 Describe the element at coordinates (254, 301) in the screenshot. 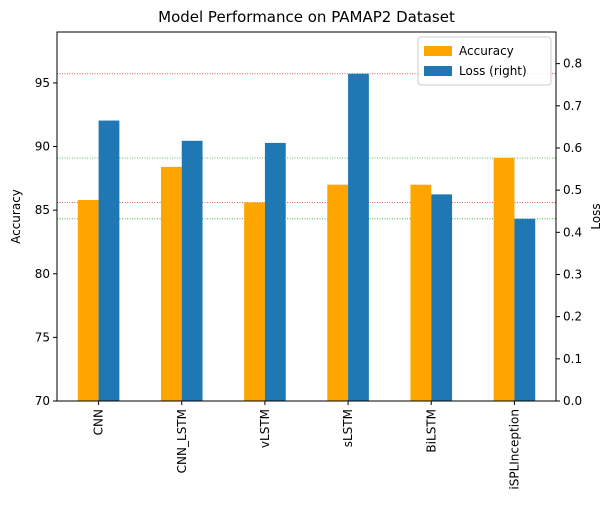

I see `accuracy-bar-vlstm` at that location.